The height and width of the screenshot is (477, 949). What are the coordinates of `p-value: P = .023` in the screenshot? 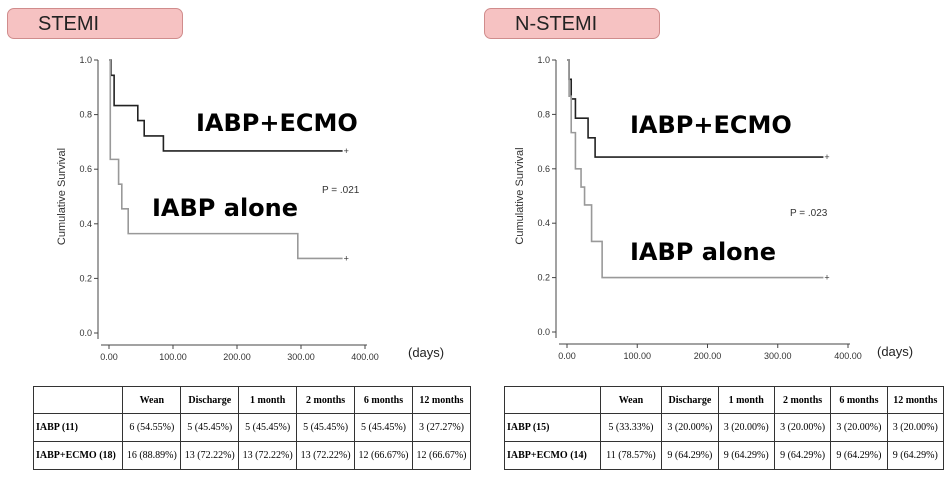 It's located at (809, 213).